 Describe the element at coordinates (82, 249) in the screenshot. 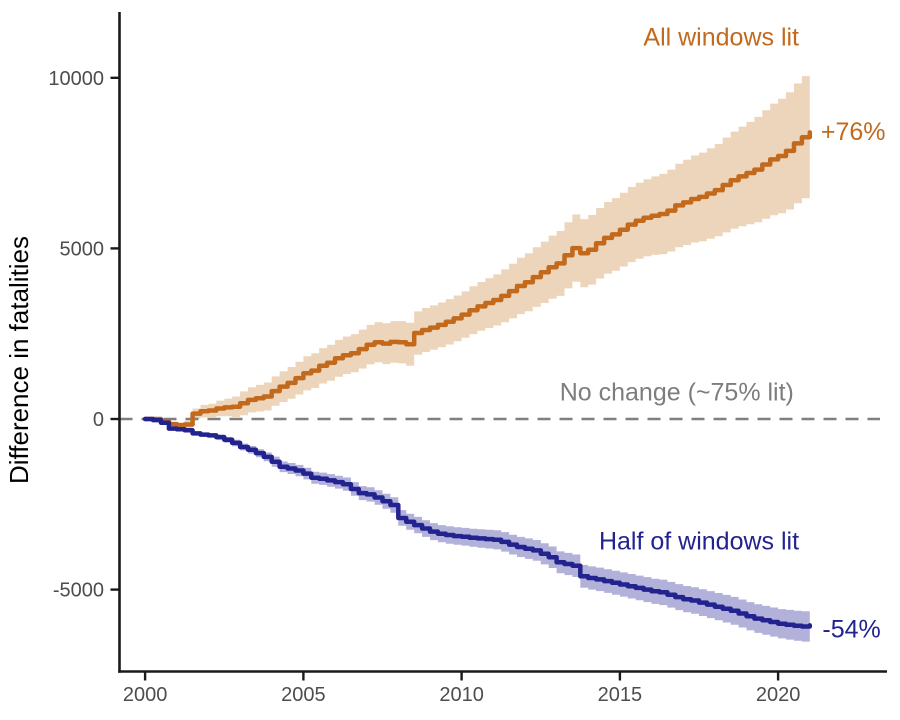

I see `y-tick-label: 5000` at that location.